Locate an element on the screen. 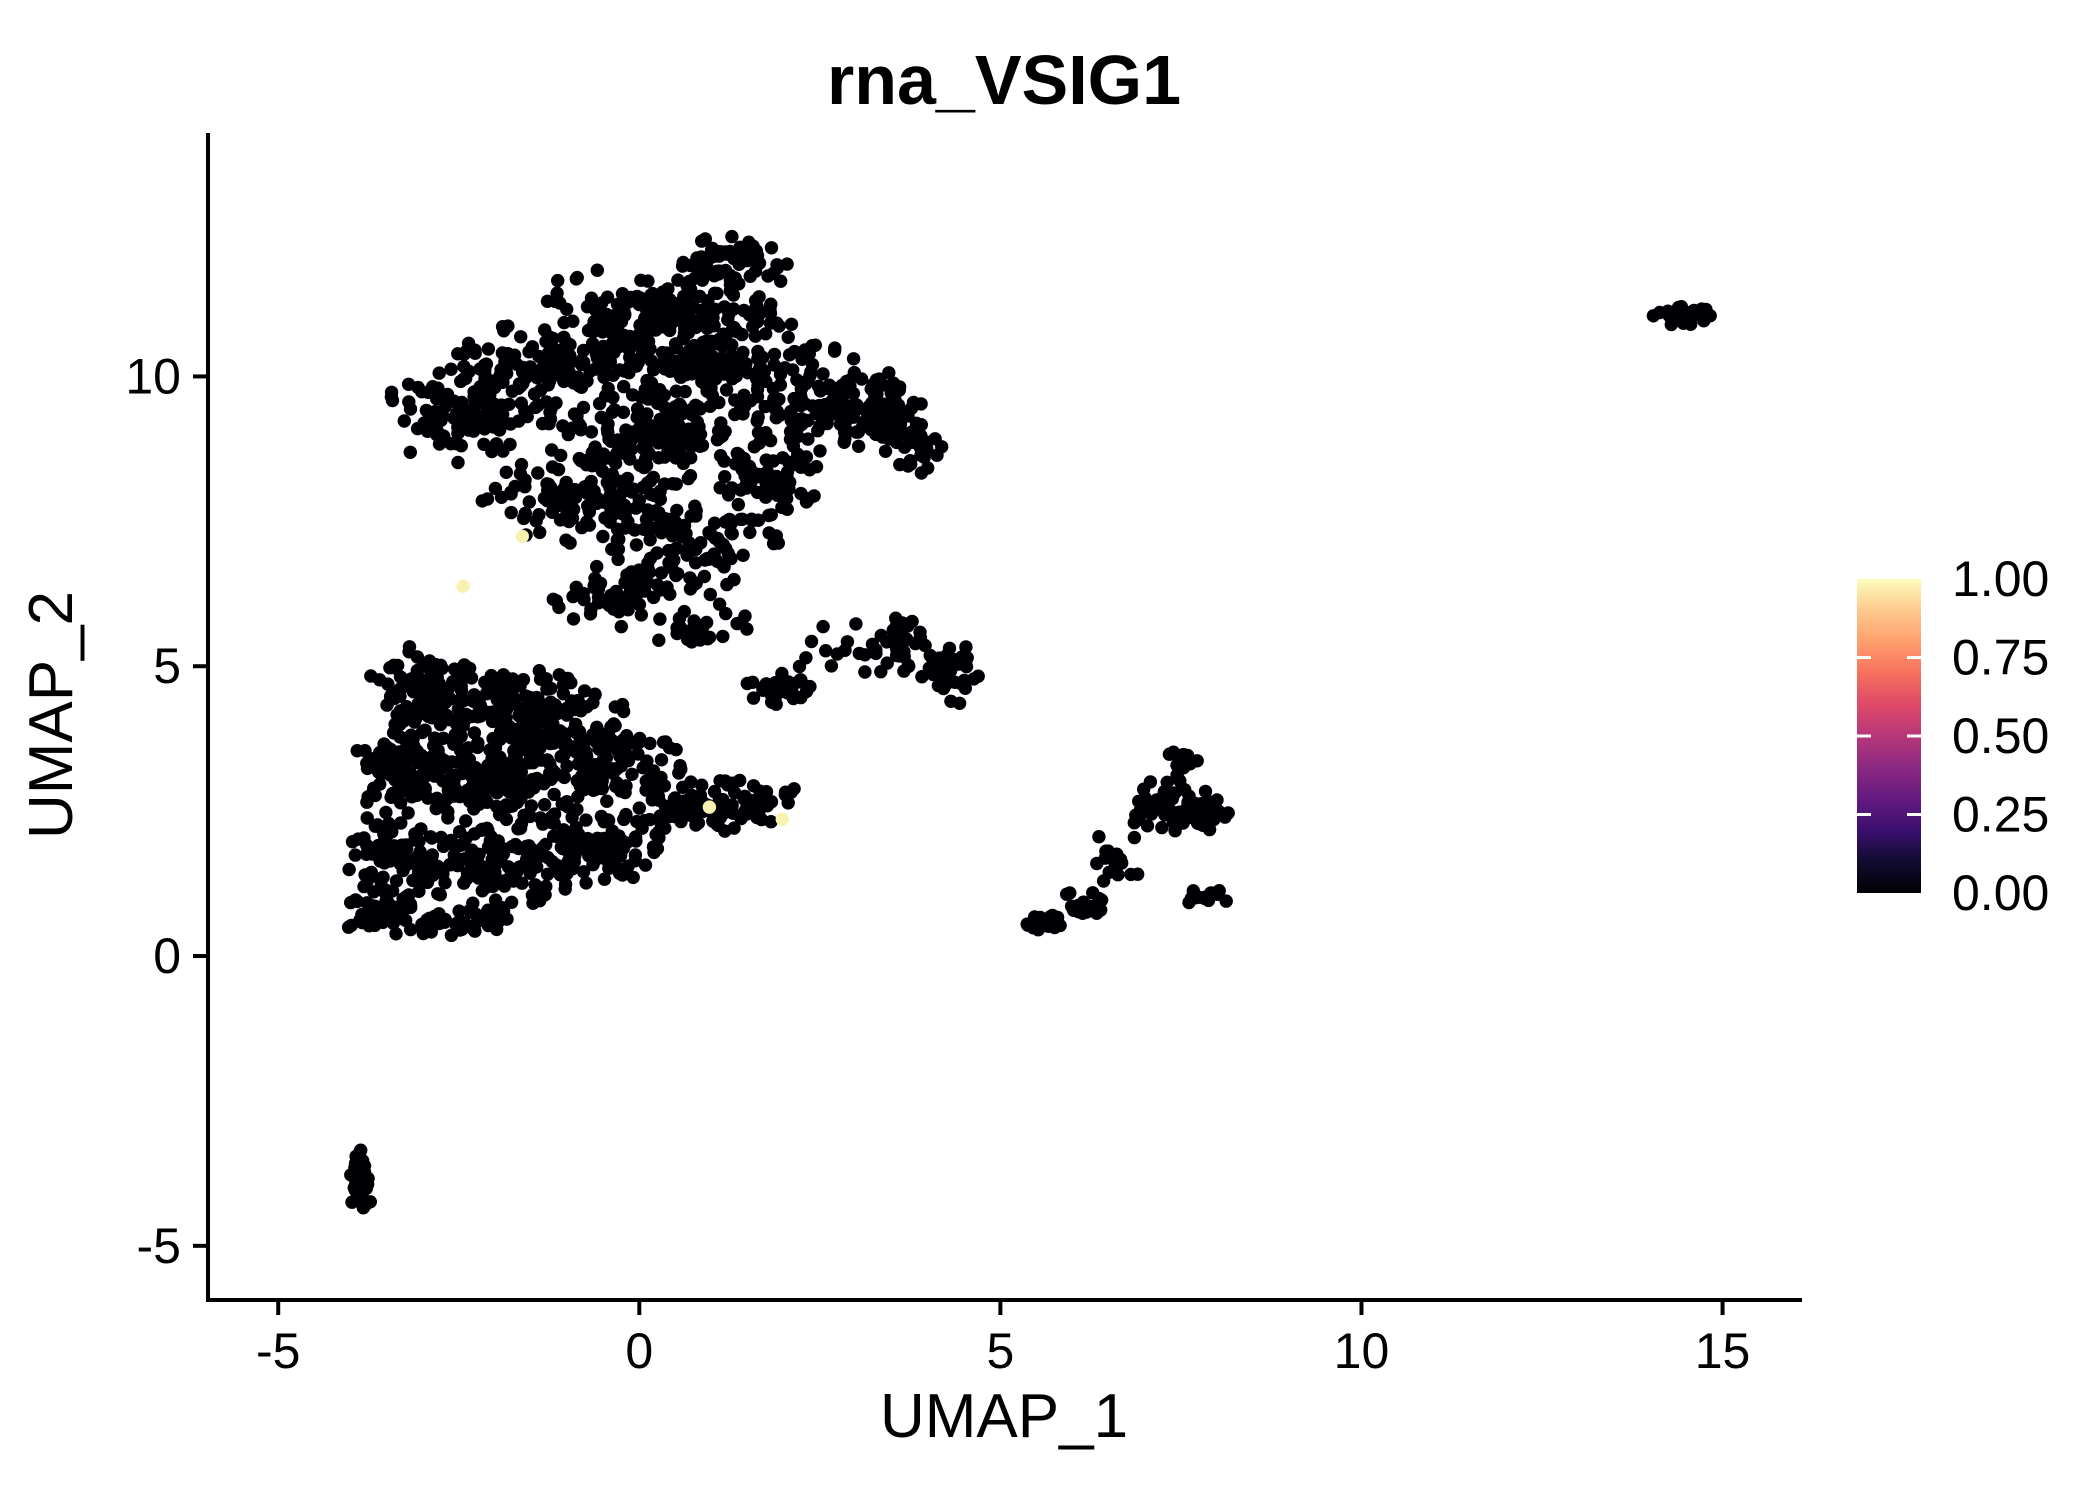 This screenshot has height=1500, width=2100. colorbar-tick-label: 0.50 is located at coordinates (2000, 736).